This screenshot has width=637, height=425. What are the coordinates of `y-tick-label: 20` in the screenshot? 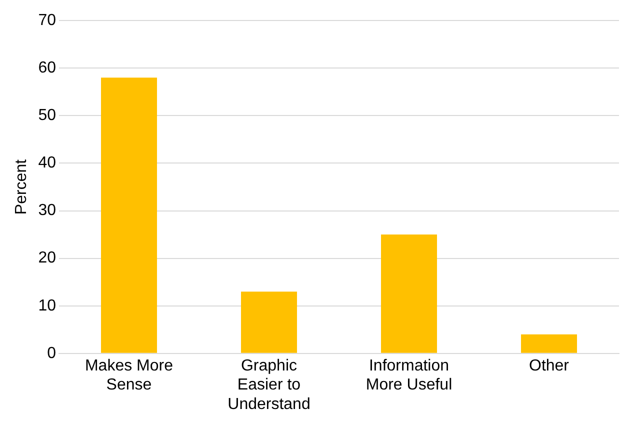 It's located at (47, 258).